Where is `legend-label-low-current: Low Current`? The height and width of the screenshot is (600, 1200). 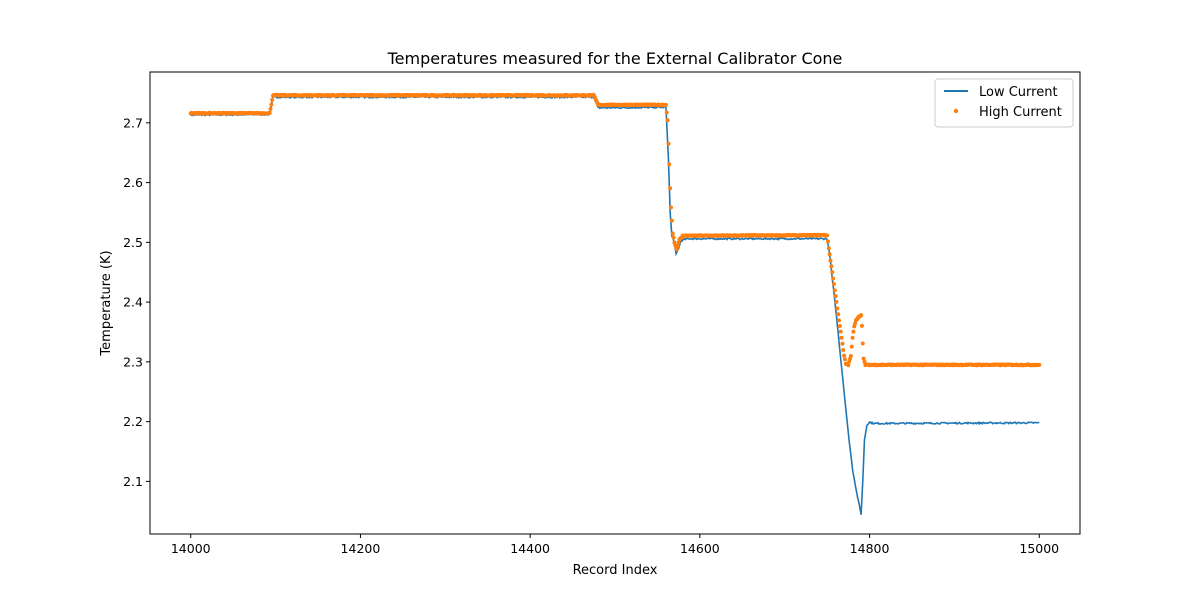
legend-label-low-current: Low Current is located at coordinates (1018, 92).